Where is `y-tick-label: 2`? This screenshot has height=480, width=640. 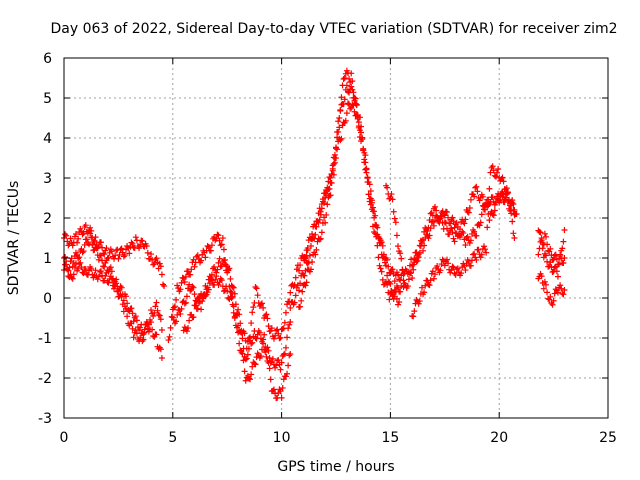 y-tick-label: 2 is located at coordinates (47, 219).